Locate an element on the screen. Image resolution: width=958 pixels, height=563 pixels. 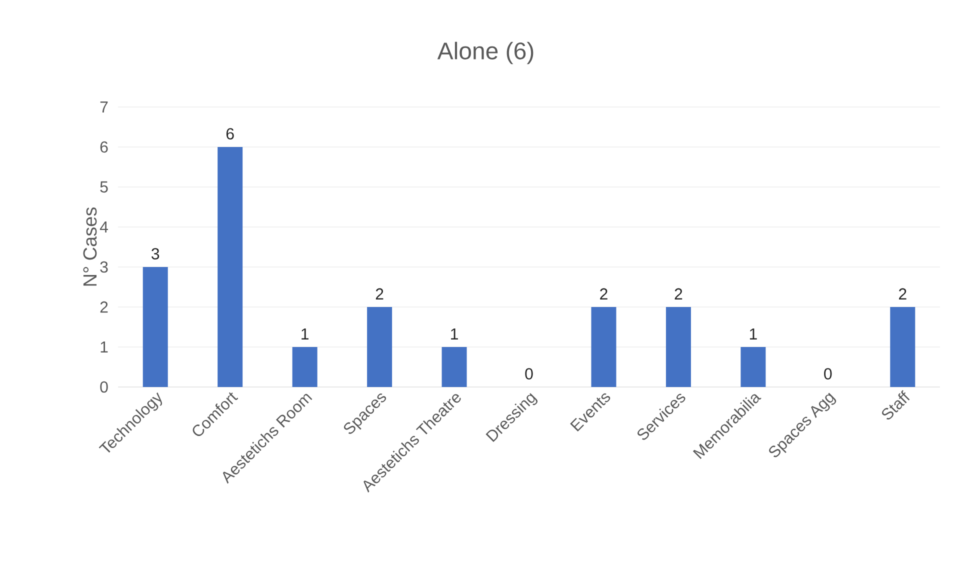
chart-title: Alone (6) is located at coordinates (485, 53).